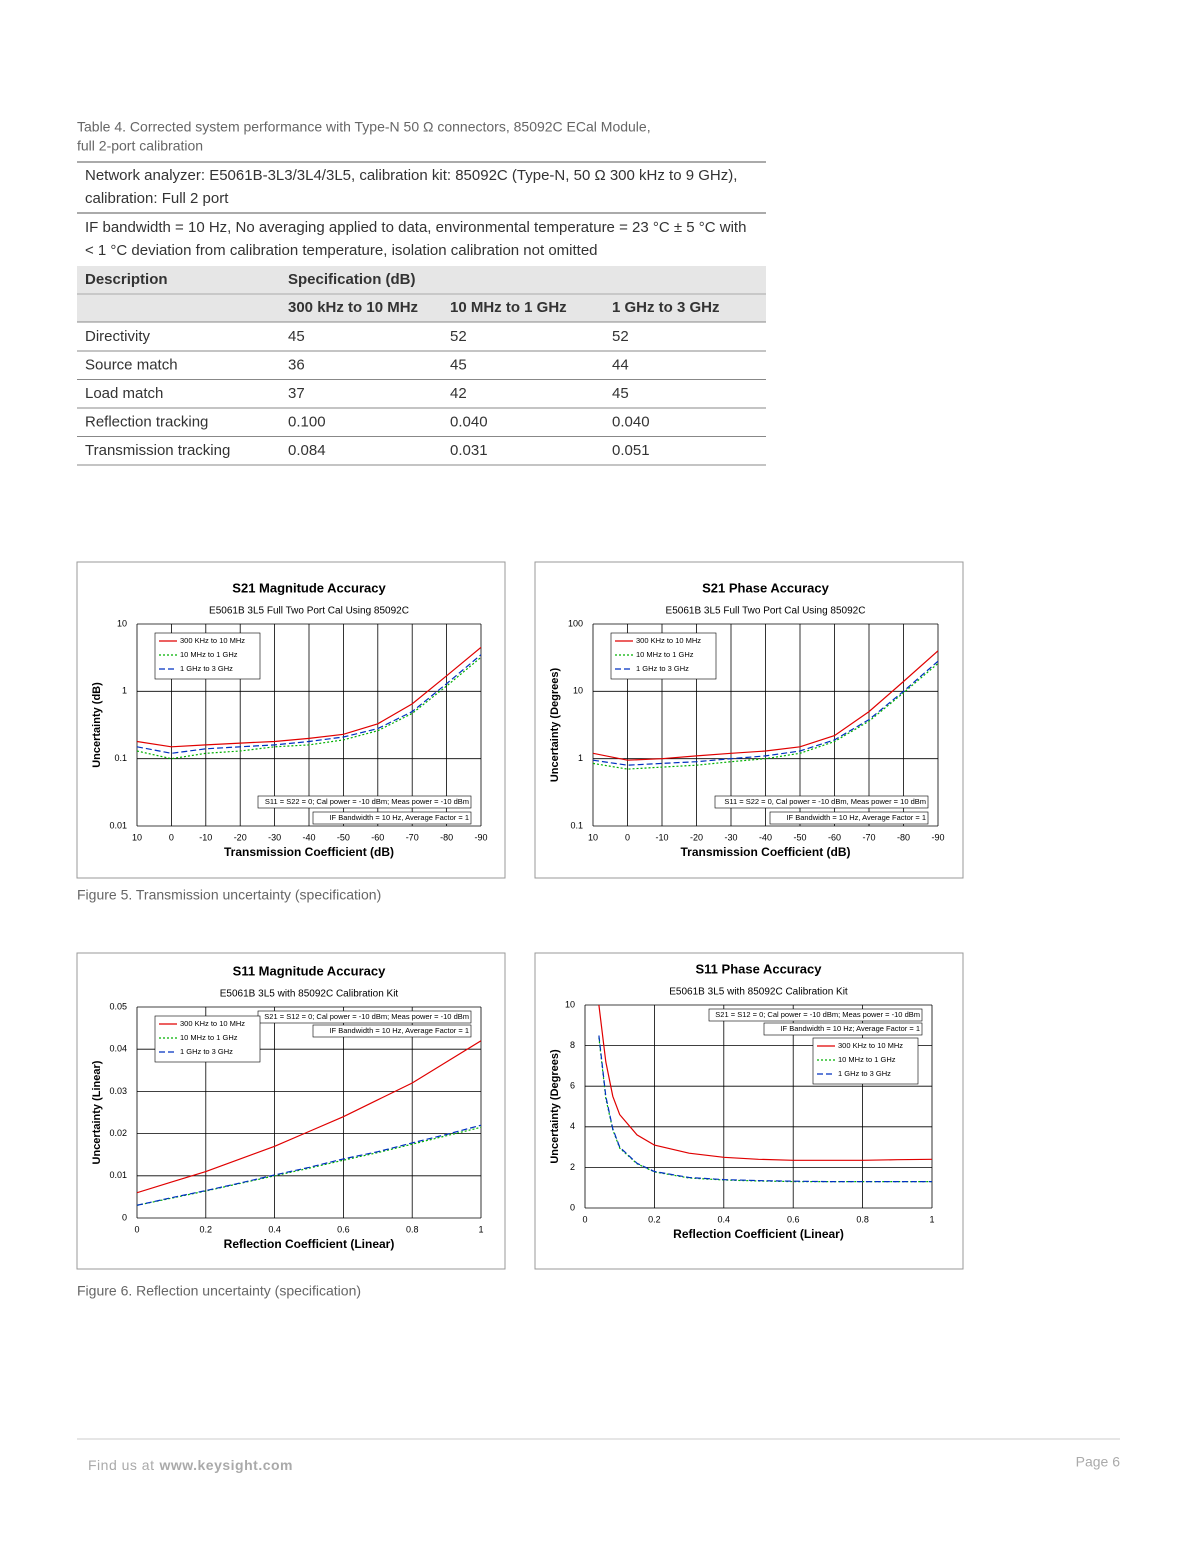 Image resolution: width=1199 pixels, height=1551 pixels. I want to click on table-cell: 44, so click(620, 364).